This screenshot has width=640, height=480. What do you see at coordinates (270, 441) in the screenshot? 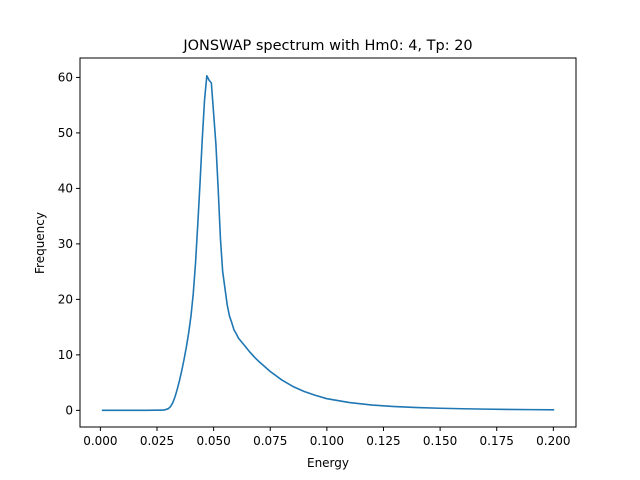
I see `x-tick-label: 0.075` at bounding box center [270, 441].